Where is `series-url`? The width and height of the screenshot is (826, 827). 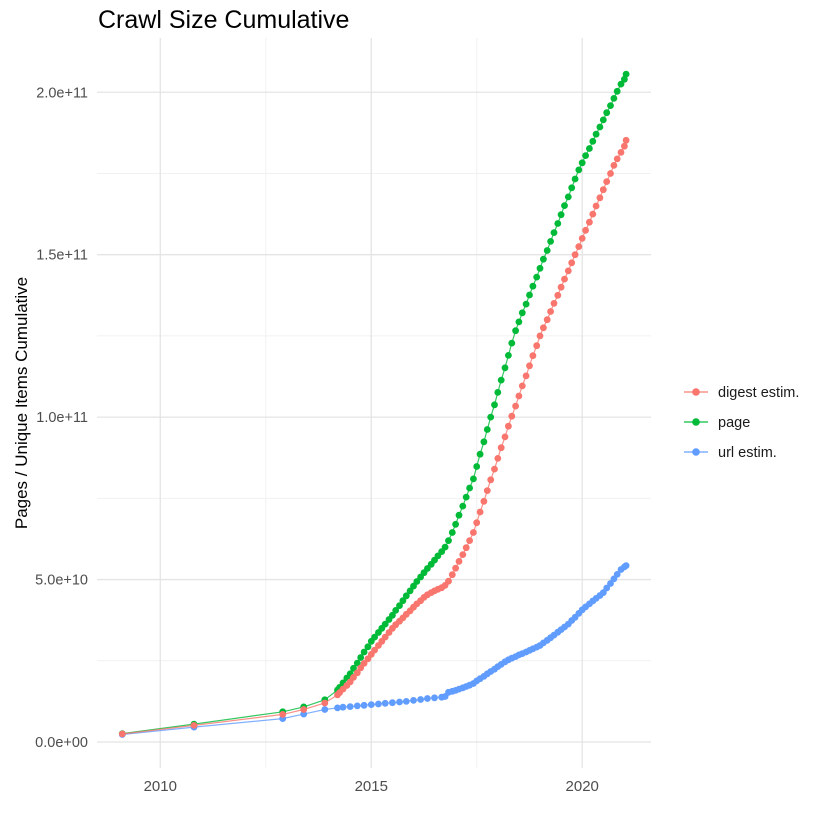
series-url is located at coordinates (374, 650).